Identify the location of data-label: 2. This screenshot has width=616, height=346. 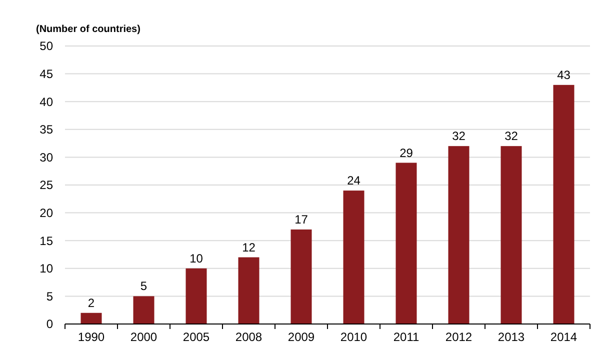
(91, 303).